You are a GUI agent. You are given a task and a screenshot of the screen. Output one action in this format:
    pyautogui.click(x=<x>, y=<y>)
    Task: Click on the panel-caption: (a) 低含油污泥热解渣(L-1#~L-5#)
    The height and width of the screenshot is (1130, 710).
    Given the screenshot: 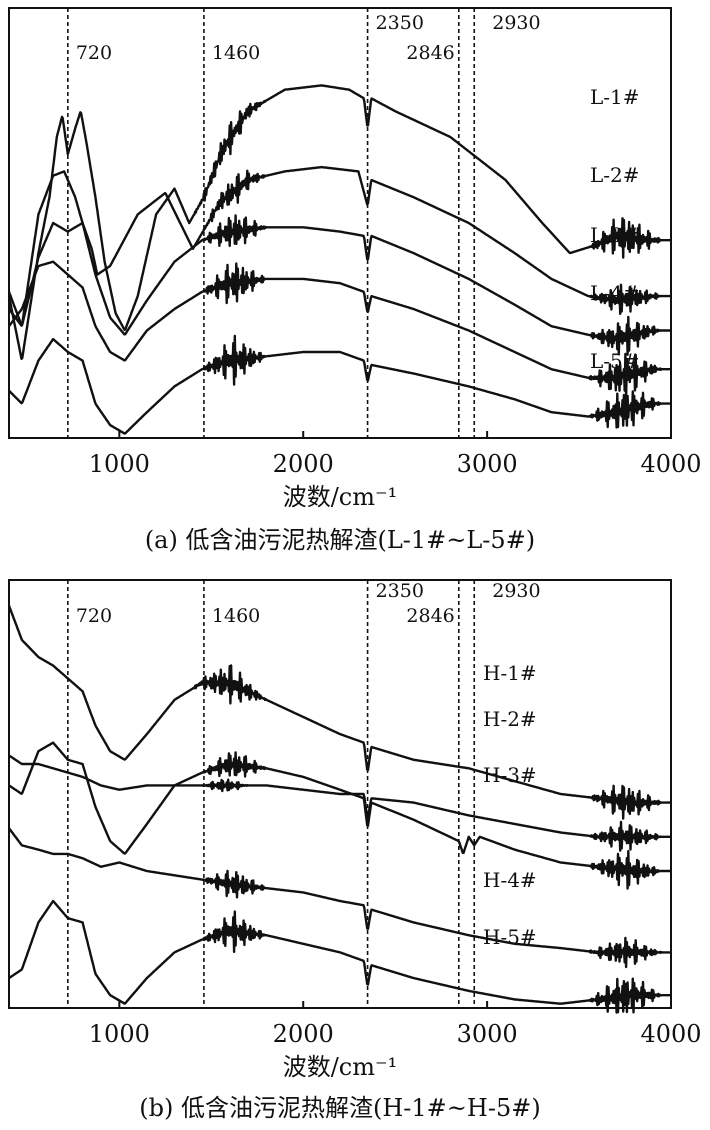 What is the action you would take?
    pyautogui.click(x=340, y=540)
    